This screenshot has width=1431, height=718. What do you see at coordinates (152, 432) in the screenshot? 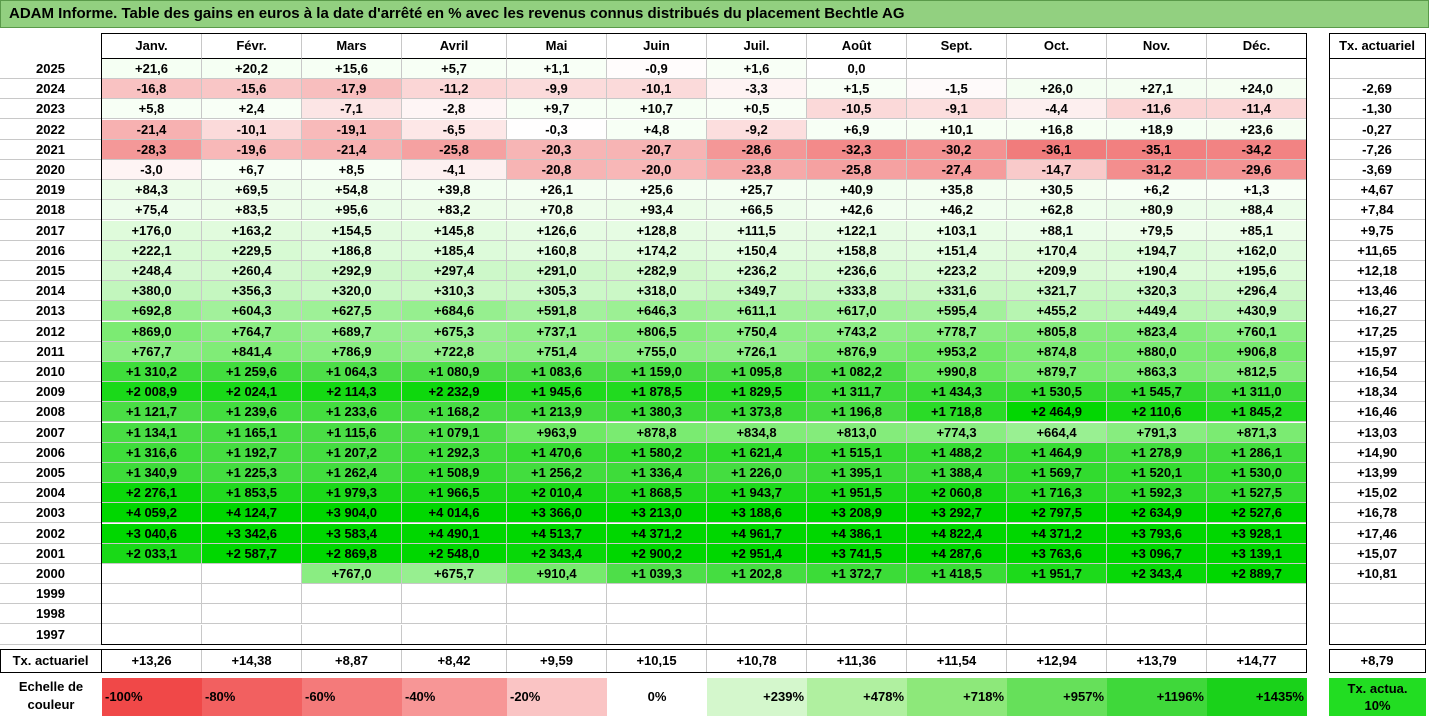
I see `table-cell: +1 134,1` at bounding box center [152, 432].